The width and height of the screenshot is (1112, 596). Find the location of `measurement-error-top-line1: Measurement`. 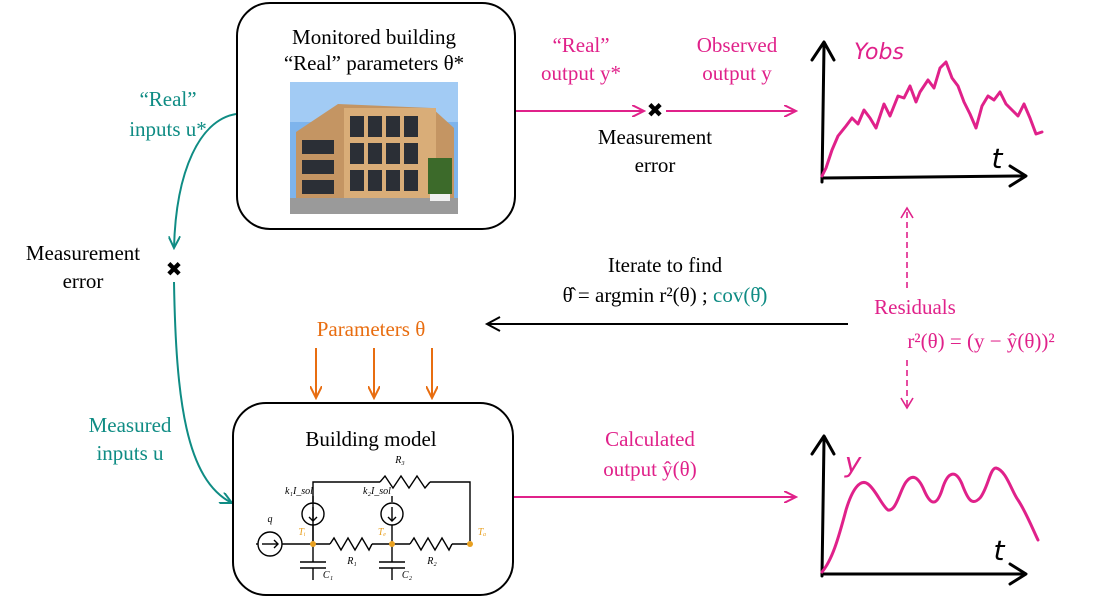

measurement-error-top-line1: Measurement is located at coordinates (655, 137).